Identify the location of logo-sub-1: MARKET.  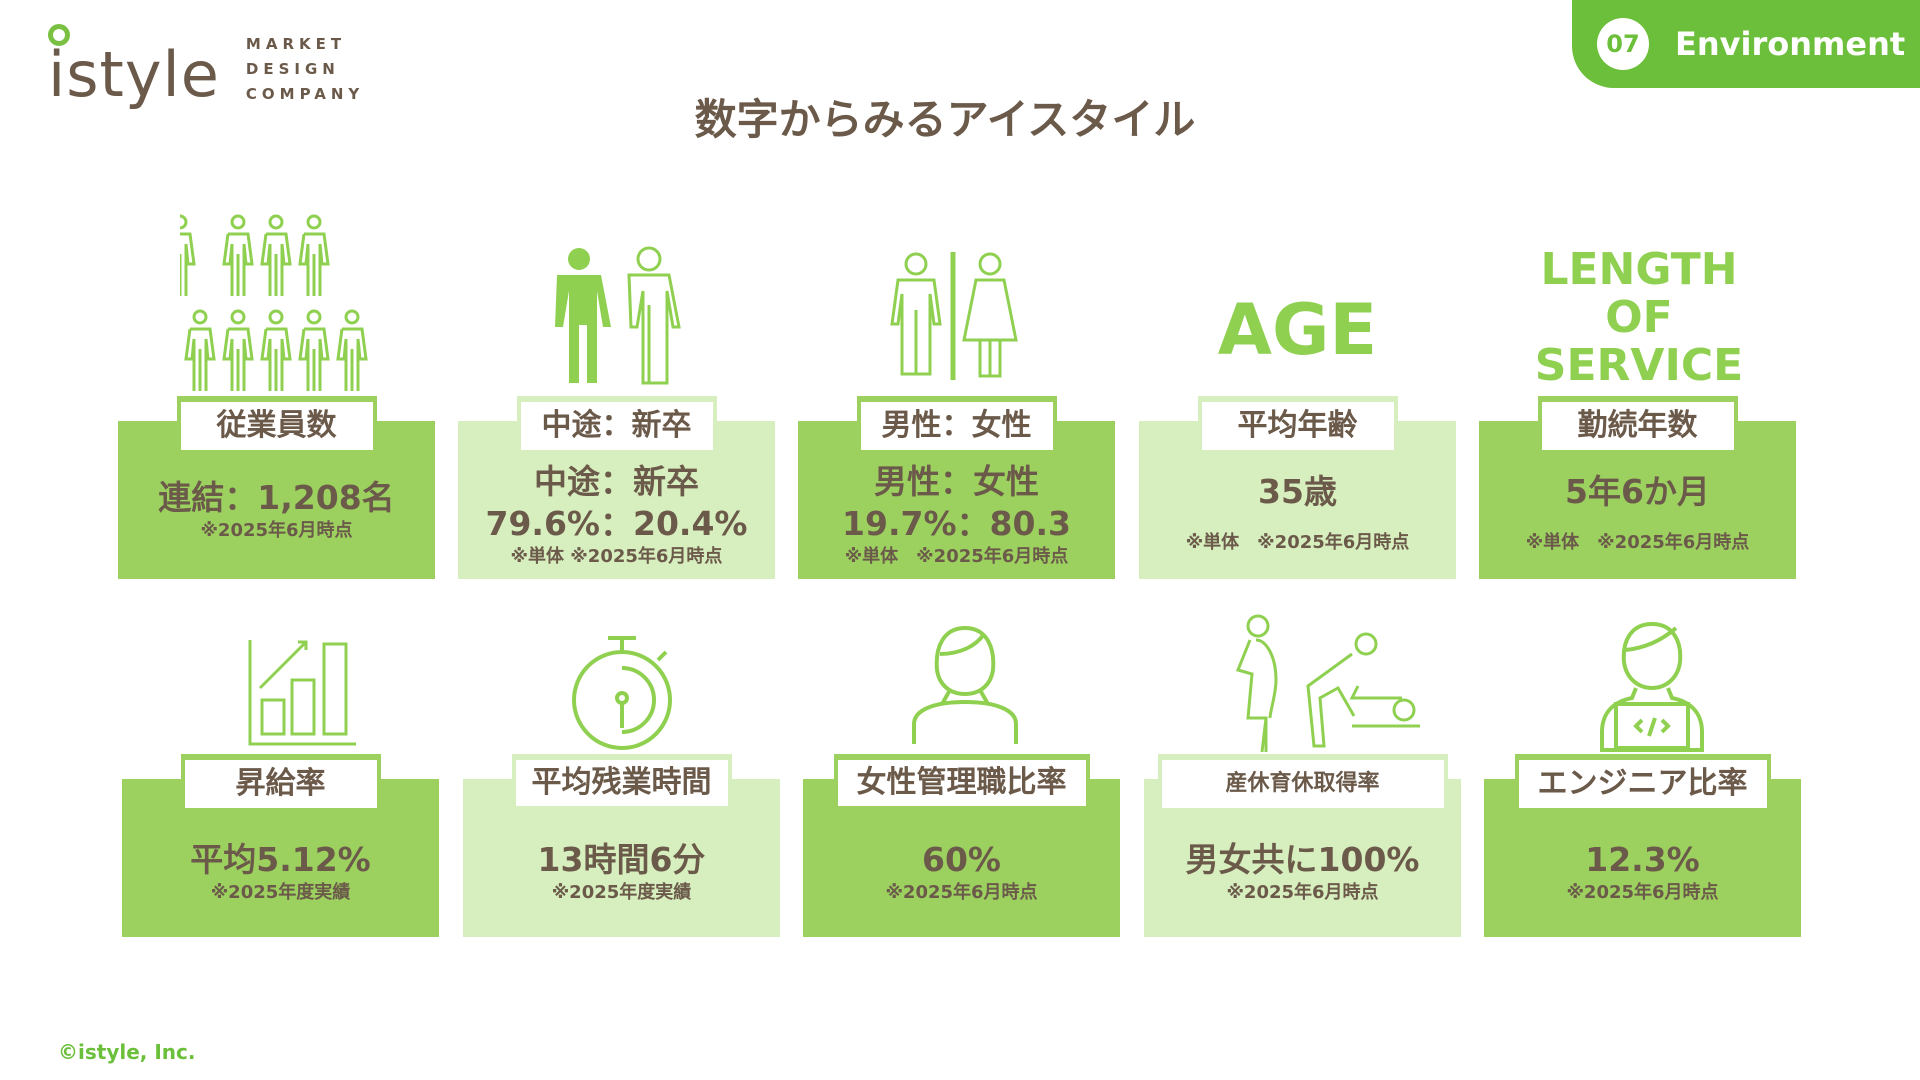
(296, 44).